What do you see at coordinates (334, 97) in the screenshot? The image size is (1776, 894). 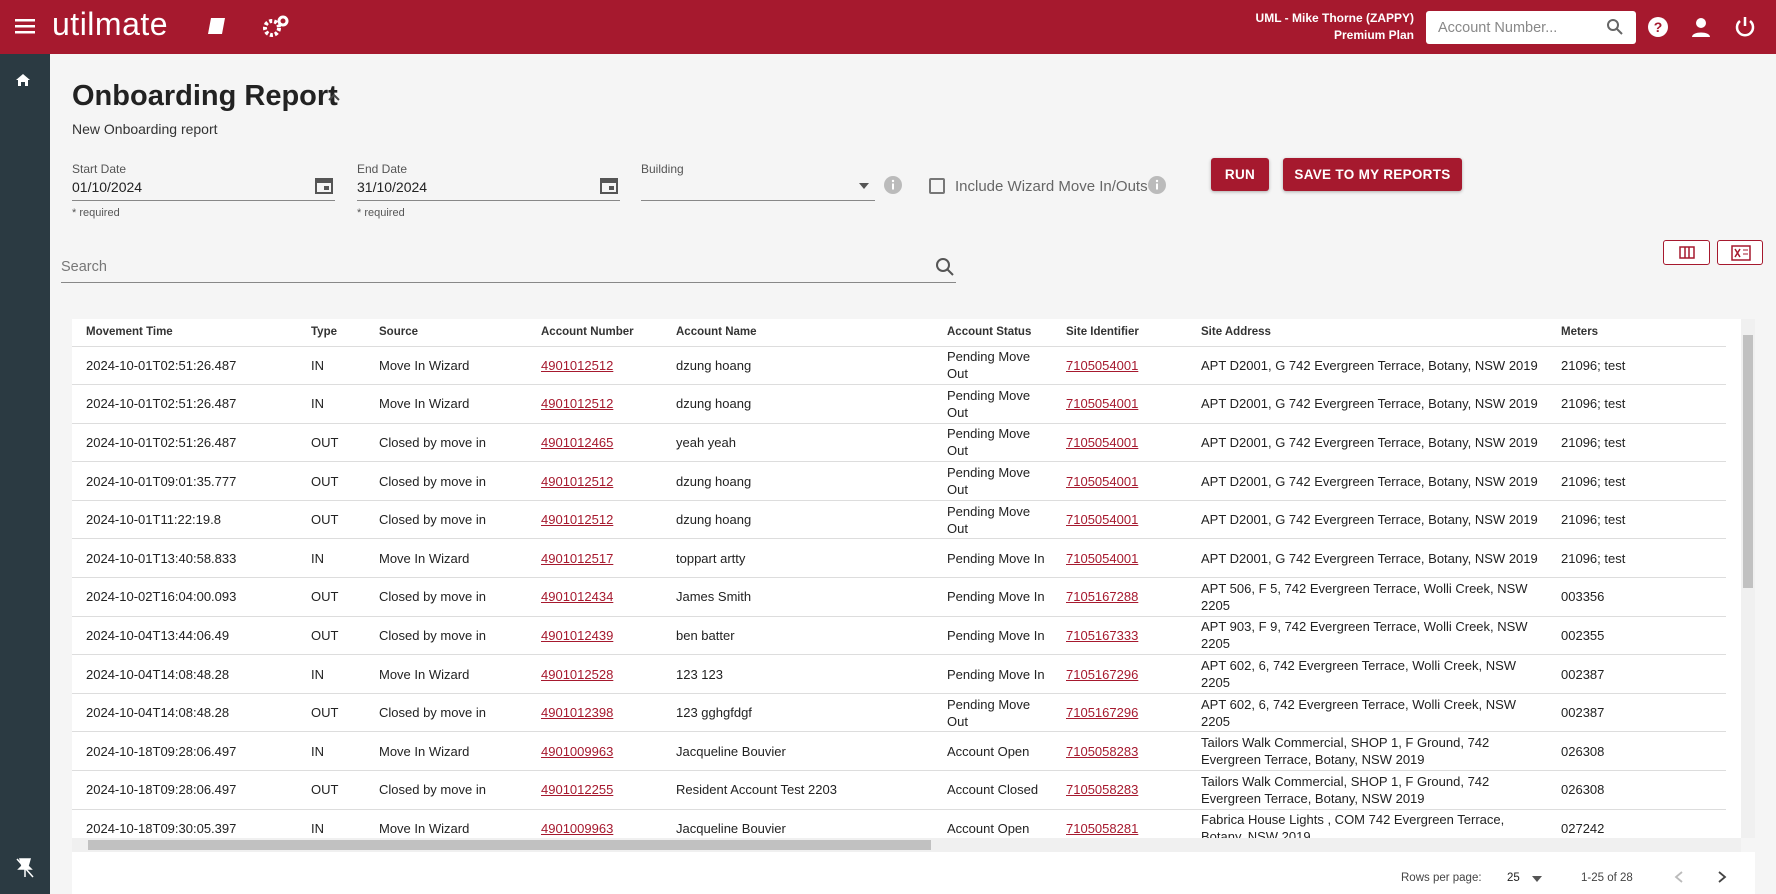 I see `collapse-icon` at bounding box center [334, 97].